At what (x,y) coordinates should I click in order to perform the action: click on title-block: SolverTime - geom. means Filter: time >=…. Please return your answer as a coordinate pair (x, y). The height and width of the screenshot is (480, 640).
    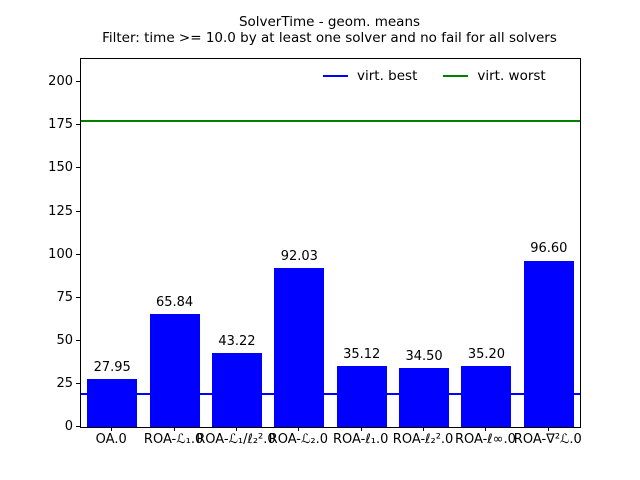
    Looking at the image, I should click on (329, 30).